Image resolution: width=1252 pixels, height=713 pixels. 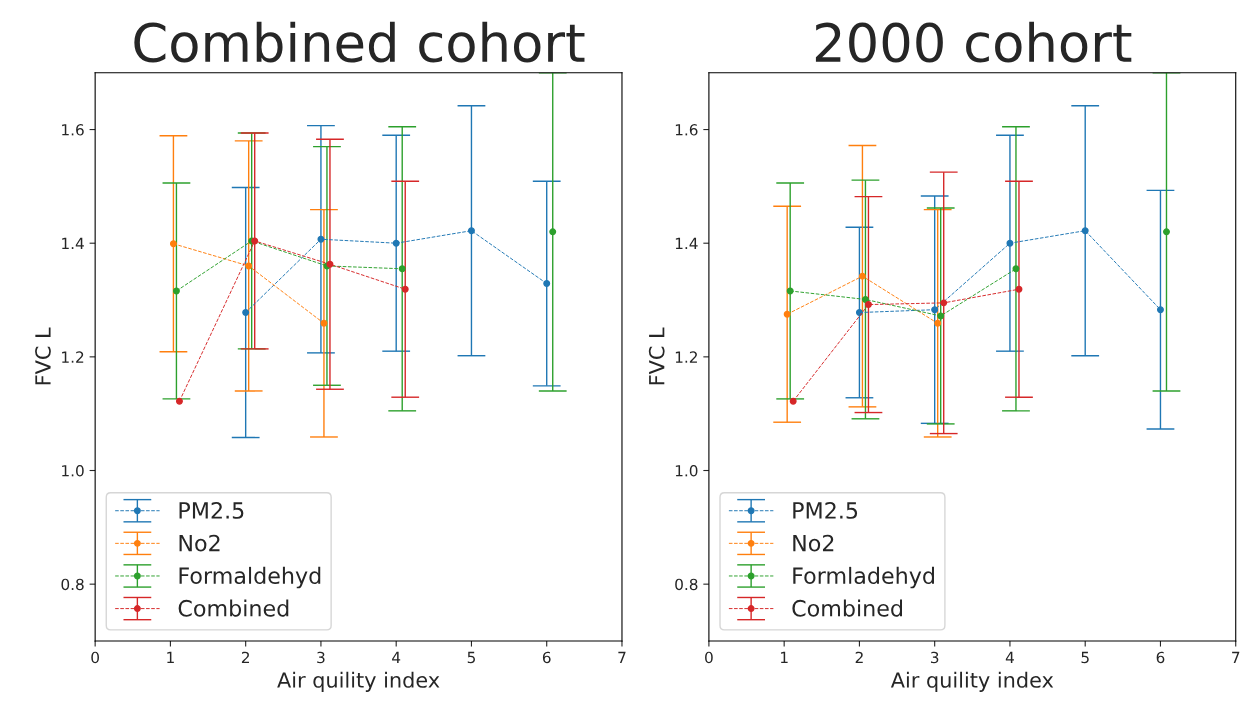 I want to click on chart-title: 2000 cohort, so click(x=973, y=42).